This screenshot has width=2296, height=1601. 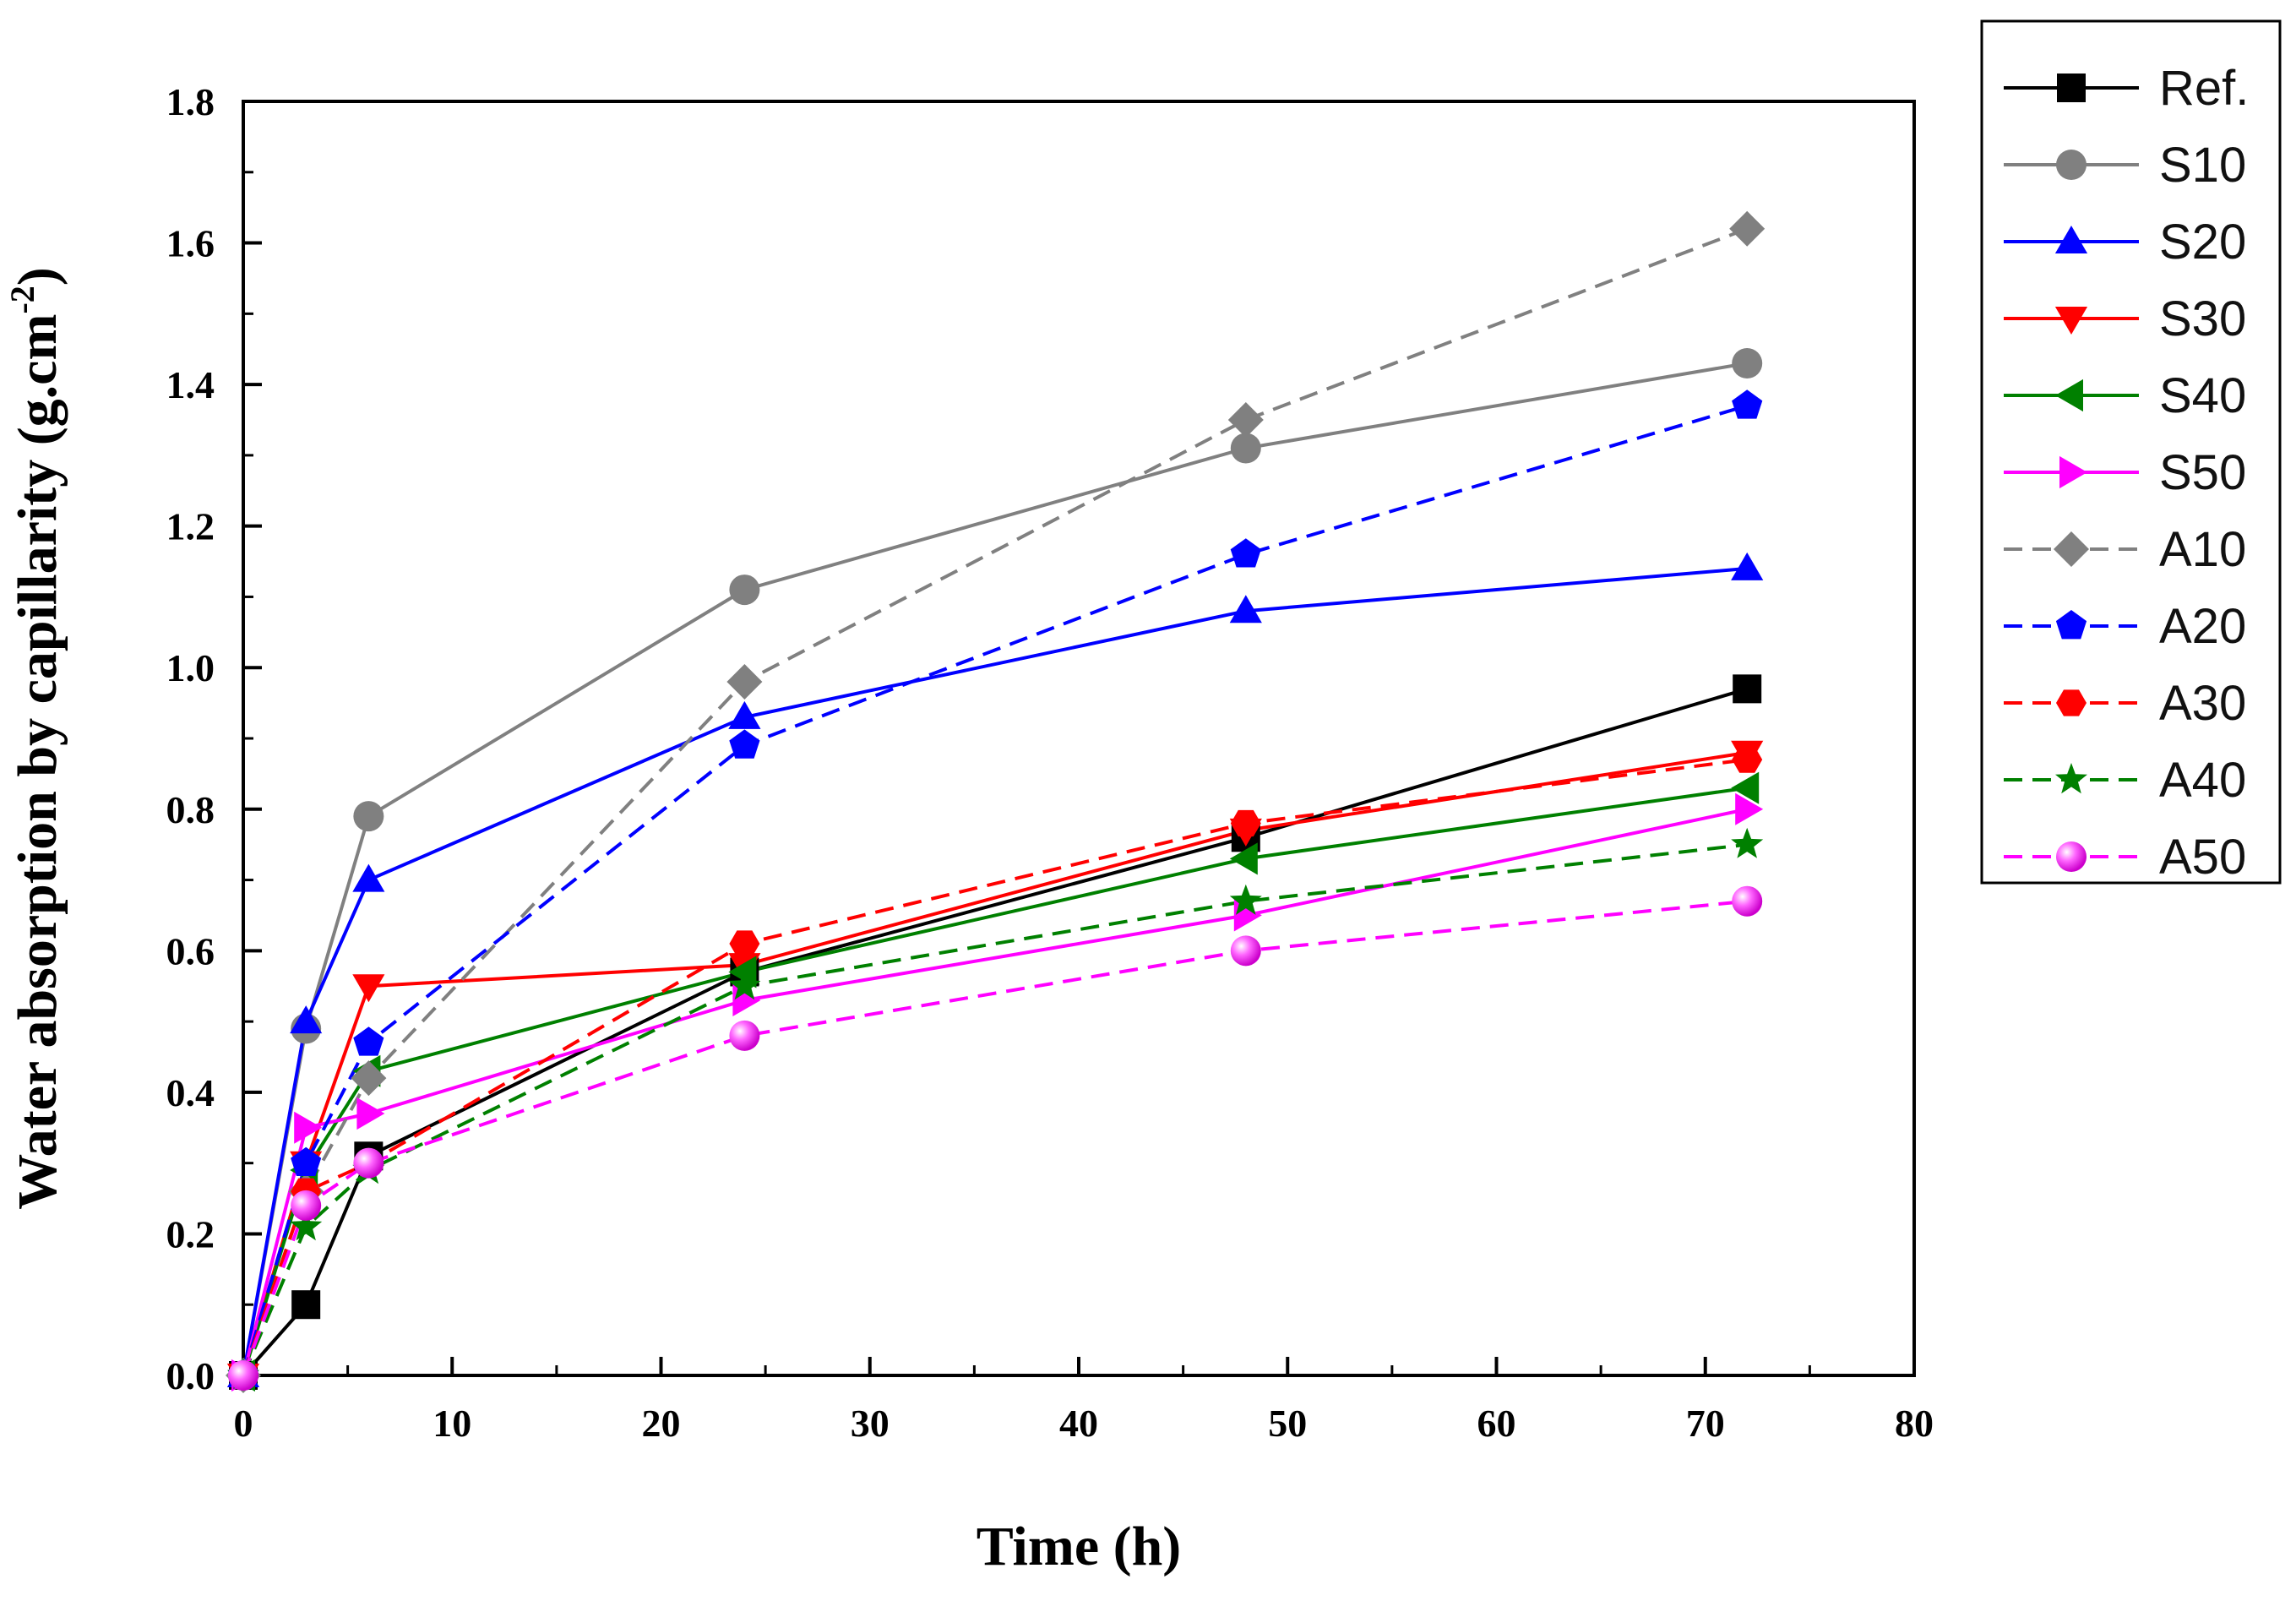 What do you see at coordinates (2071, 88) in the screenshot?
I see `legend-marker-ref` at bounding box center [2071, 88].